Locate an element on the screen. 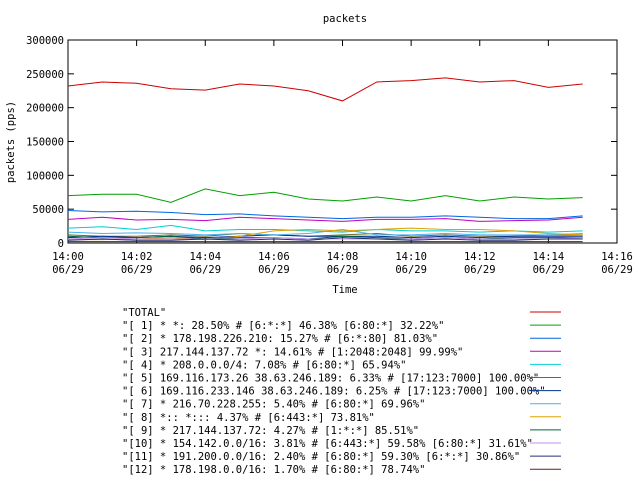 This screenshot has width=640, height=480. y-tick-label: 0 is located at coordinates (61, 244).